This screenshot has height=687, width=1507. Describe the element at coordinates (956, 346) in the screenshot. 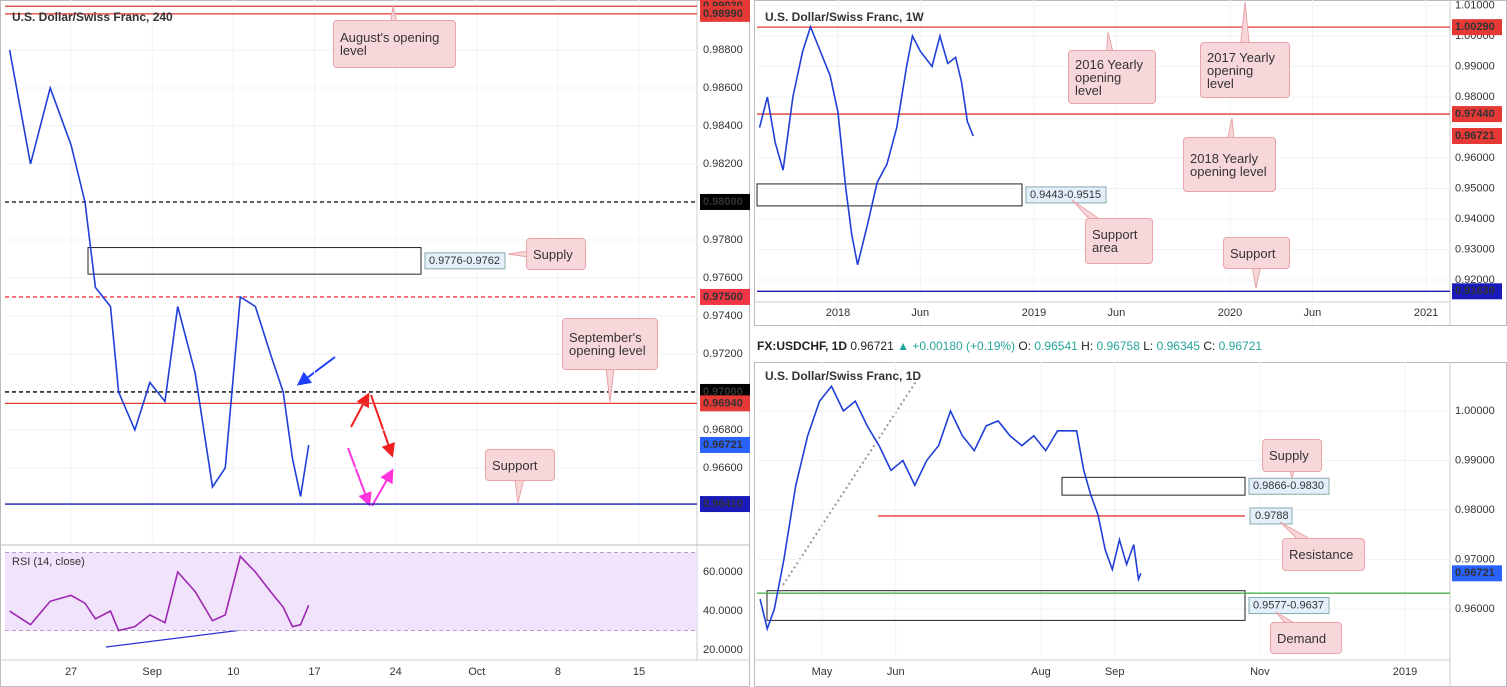

I see `header-part: ▲ +0.00180 (+0.19%)` at that location.